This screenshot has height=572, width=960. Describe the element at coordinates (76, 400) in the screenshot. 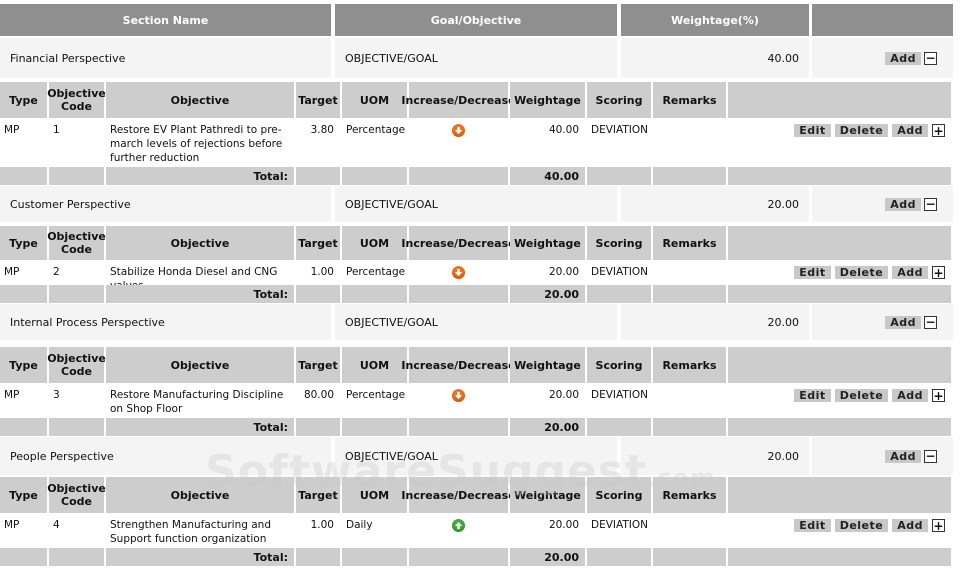

I see `row-objective-code: 3` at that location.